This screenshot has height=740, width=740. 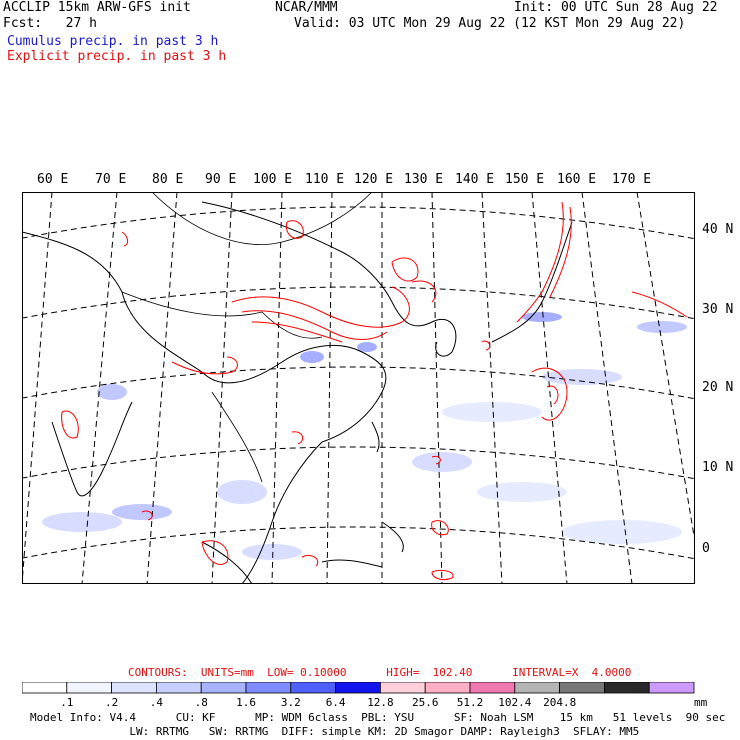 I want to click on colorbar-tick: .2, so click(x=112, y=702).